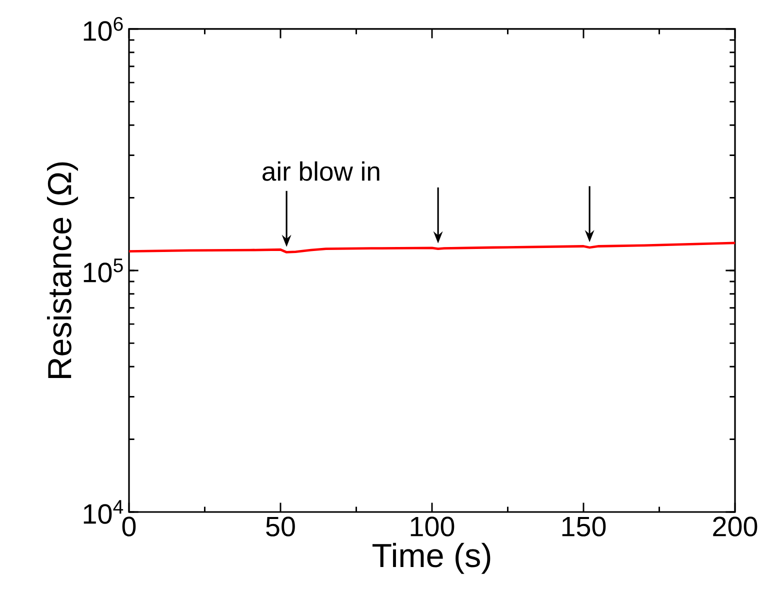 This screenshot has height=608, width=768. Describe the element at coordinates (104, 512) in the screenshot. I see `y-tick-label: 10$^{4}$` at that location.